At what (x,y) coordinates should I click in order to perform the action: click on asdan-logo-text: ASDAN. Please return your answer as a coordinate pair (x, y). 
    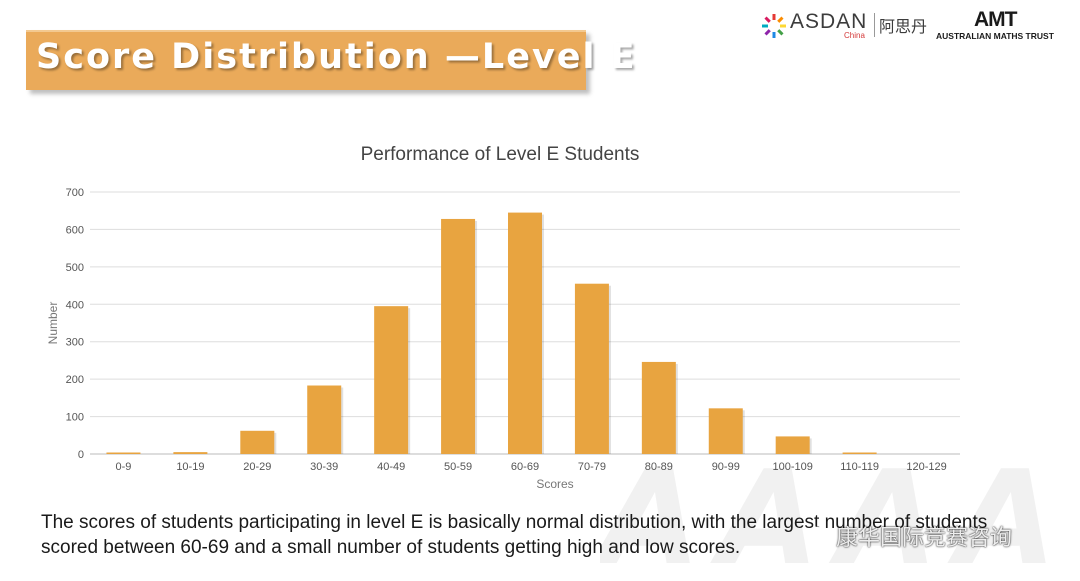
    Looking at the image, I should click on (829, 21).